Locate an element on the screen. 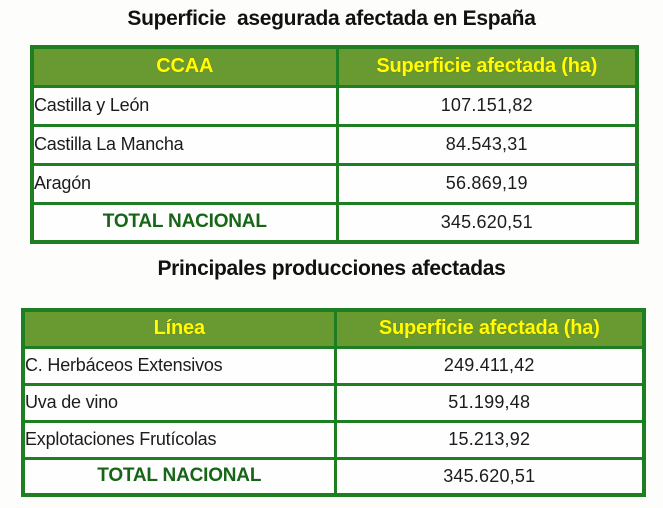  linea-value: 51.199,48 is located at coordinates (489, 402).